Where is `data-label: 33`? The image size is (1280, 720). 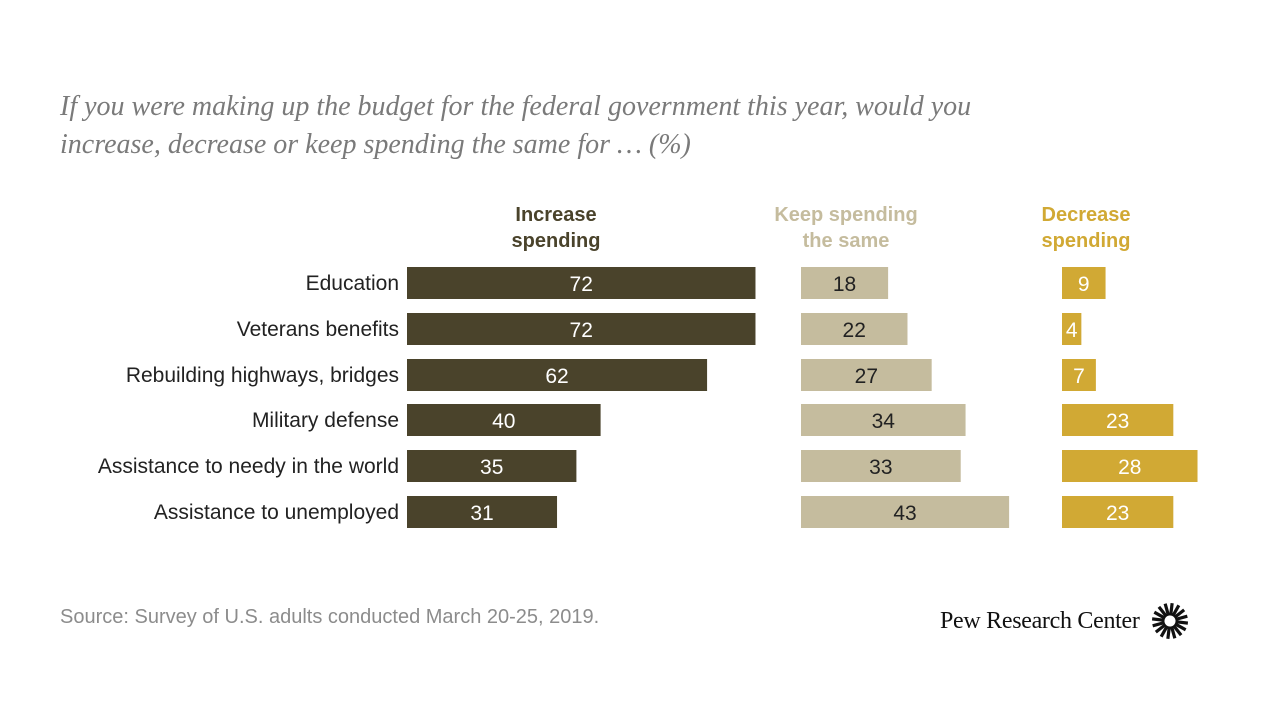 data-label: 33 is located at coordinates (880, 467).